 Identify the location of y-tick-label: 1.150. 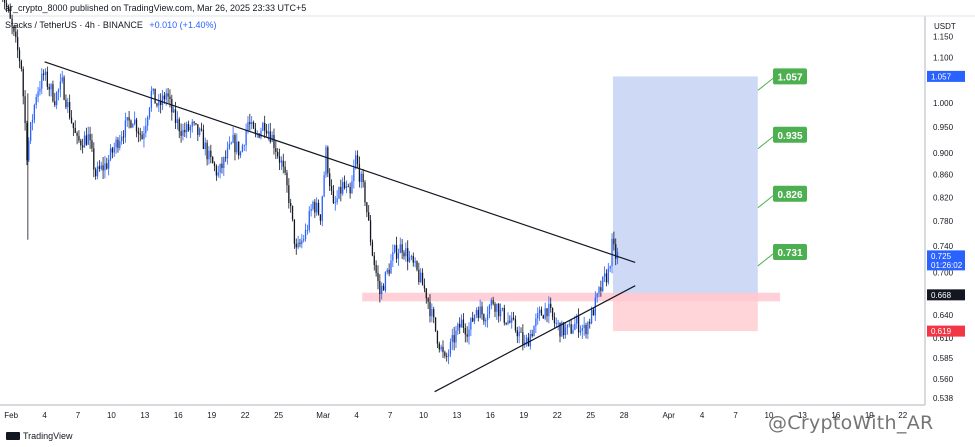
(943, 36).